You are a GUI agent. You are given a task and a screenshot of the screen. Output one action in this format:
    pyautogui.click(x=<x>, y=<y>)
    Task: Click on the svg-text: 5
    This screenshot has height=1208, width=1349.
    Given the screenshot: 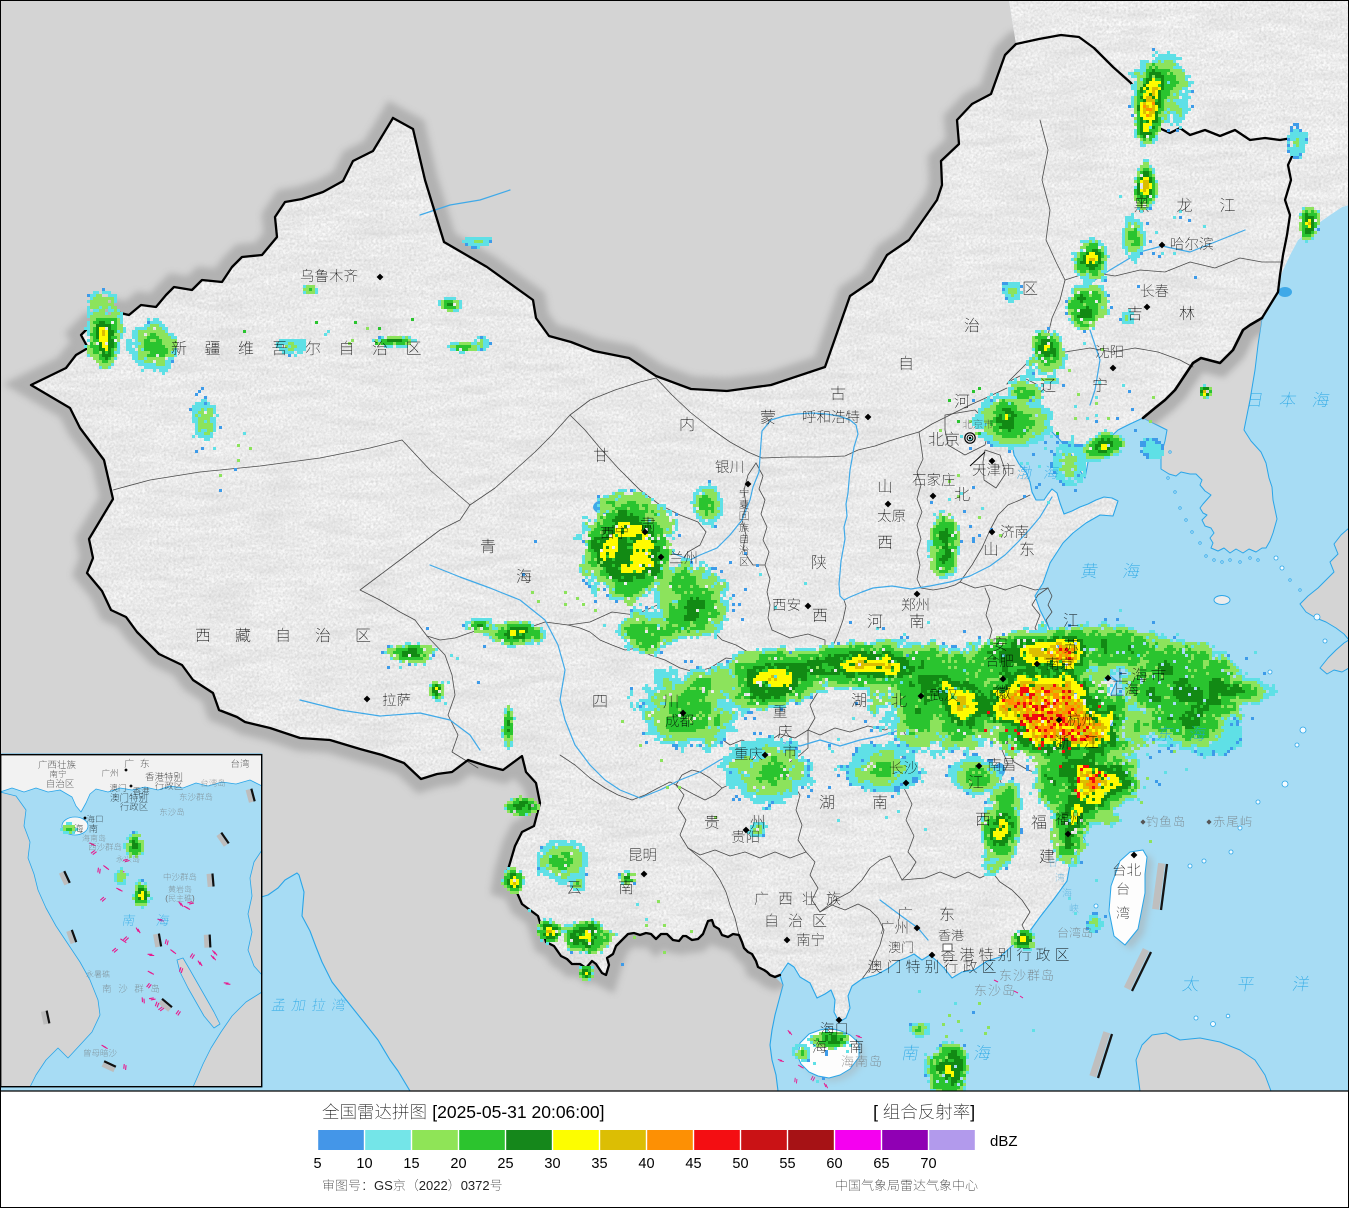 What is the action you would take?
    pyautogui.click(x=317, y=1164)
    